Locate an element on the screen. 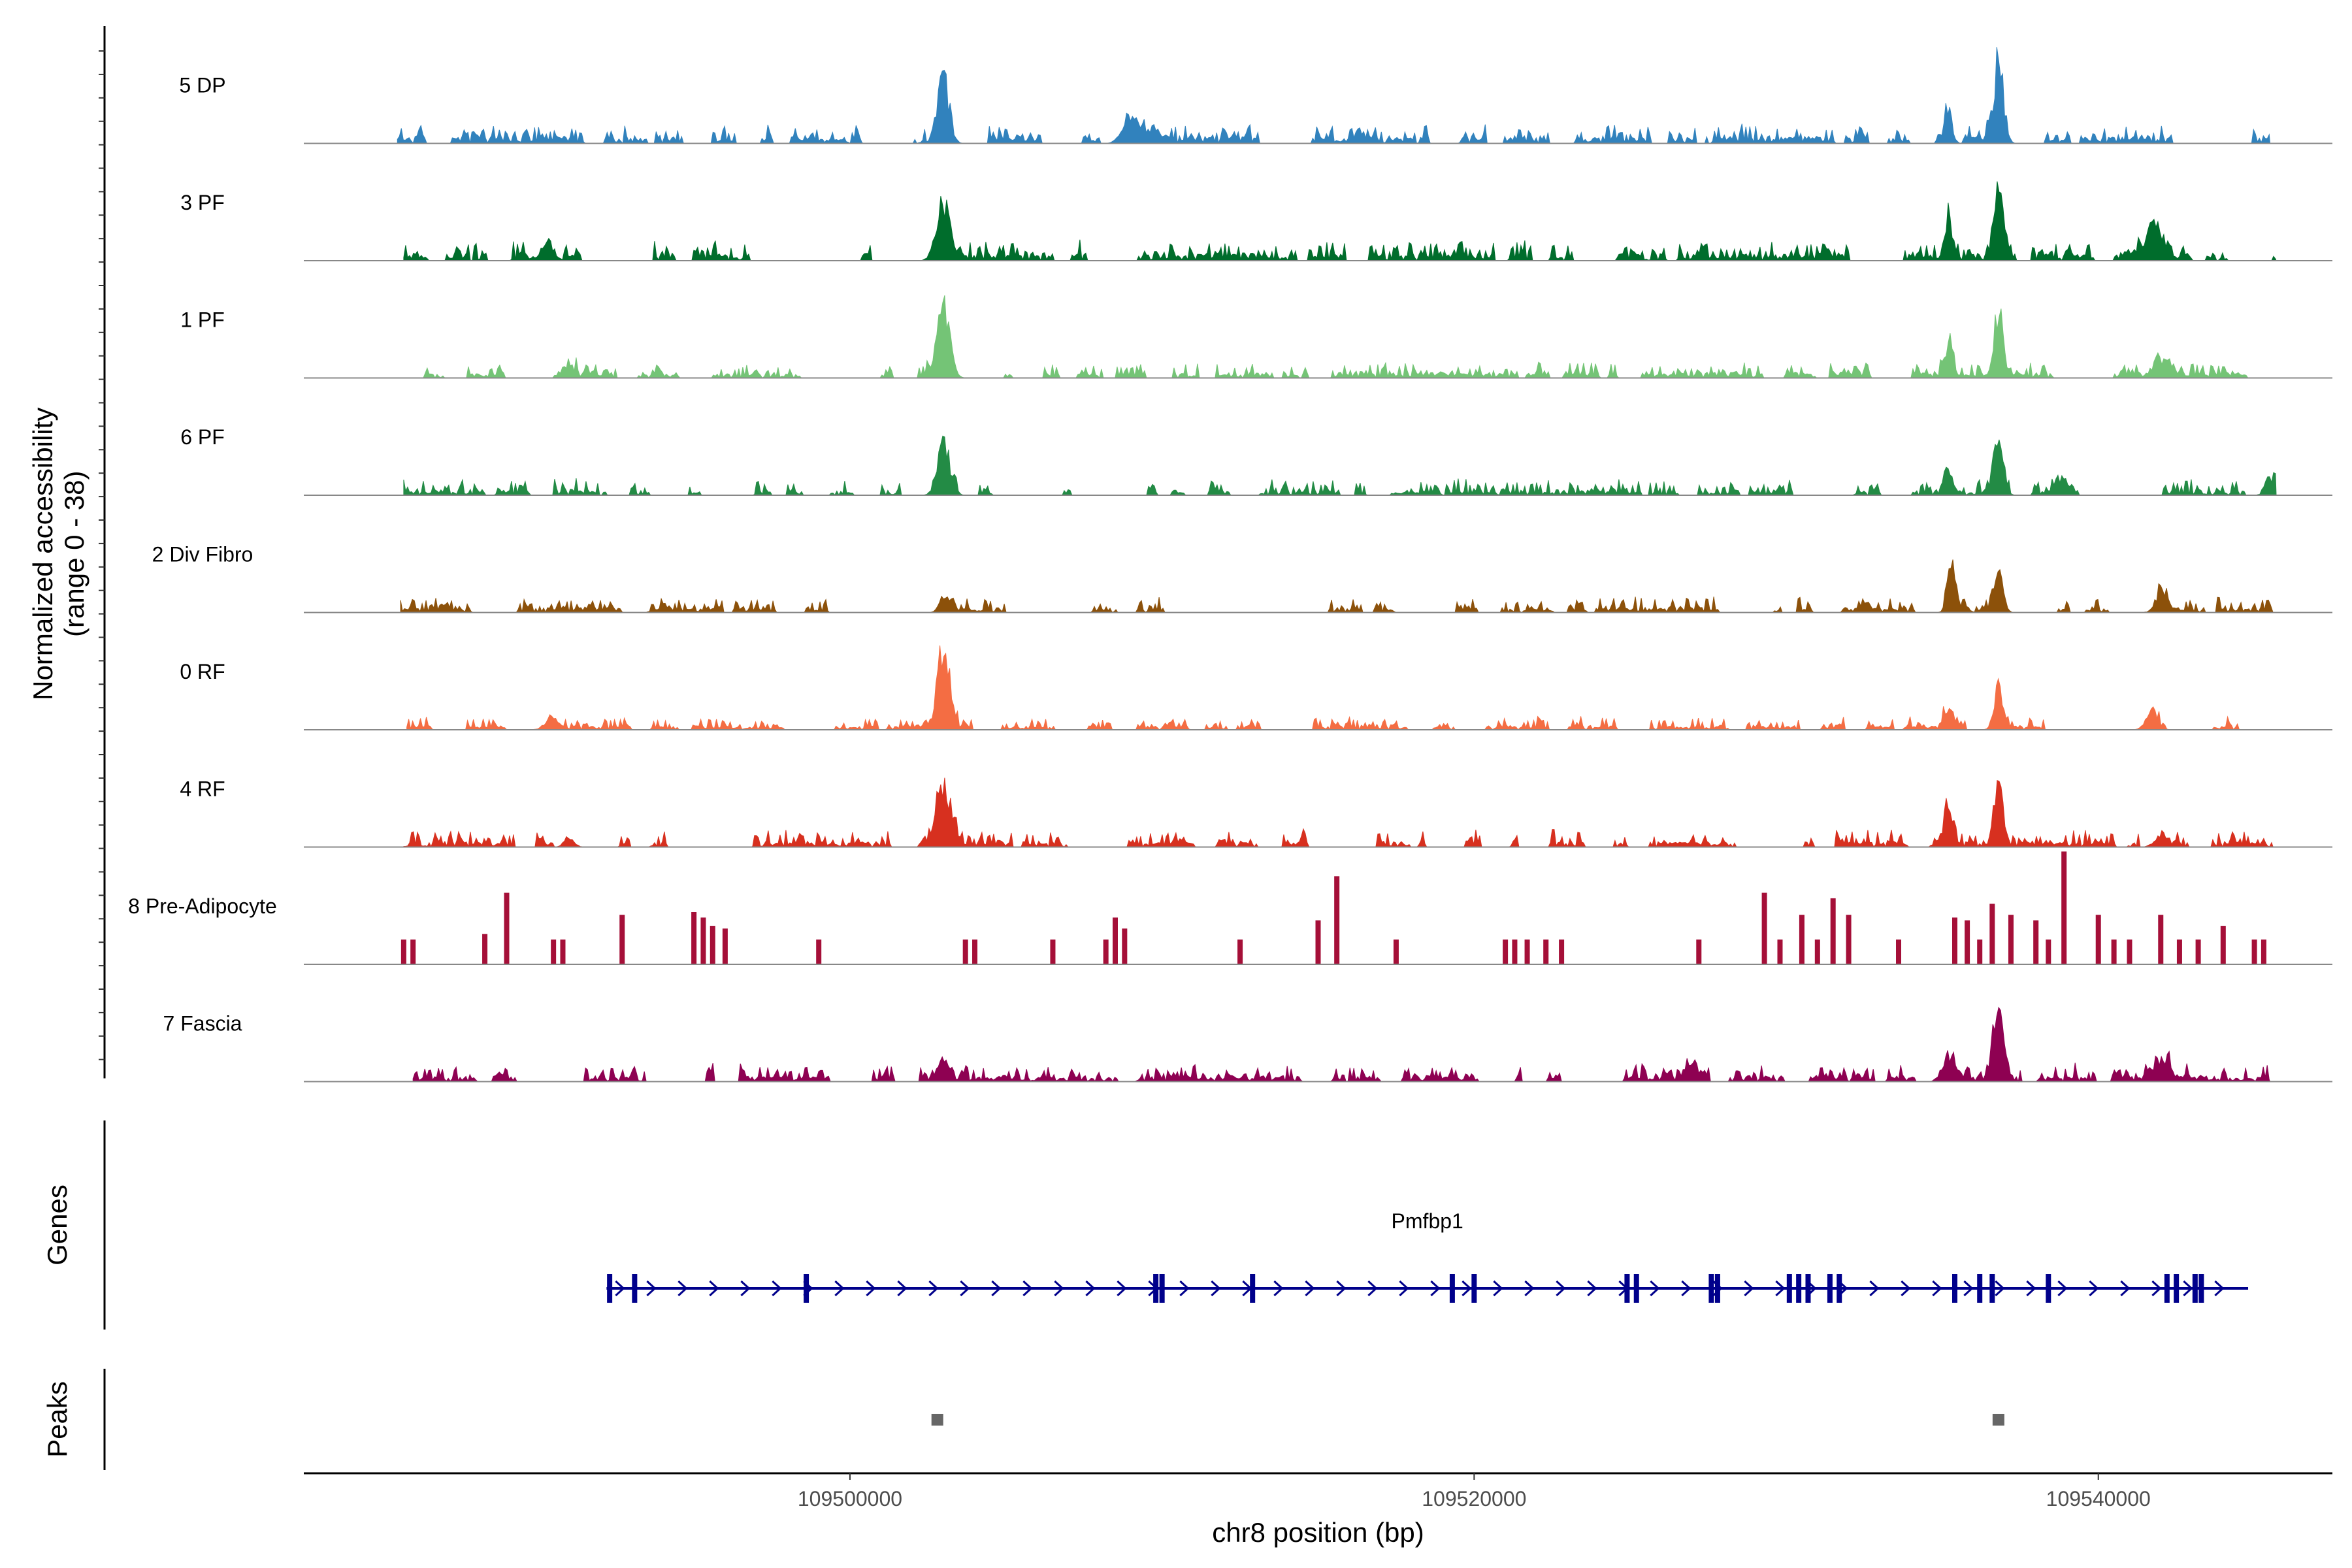 The width and height of the screenshot is (2352, 1568). track-7: 8 Pre-Adipocyte is located at coordinates (1230, 908).